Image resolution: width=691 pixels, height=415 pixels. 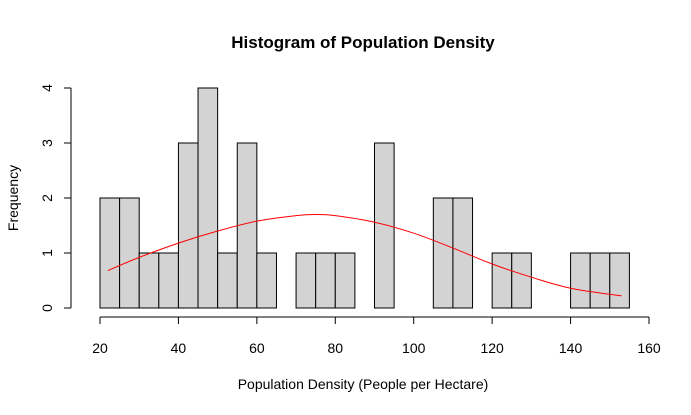 What do you see at coordinates (100, 348) in the screenshot?
I see `x-tick-label: 20` at bounding box center [100, 348].